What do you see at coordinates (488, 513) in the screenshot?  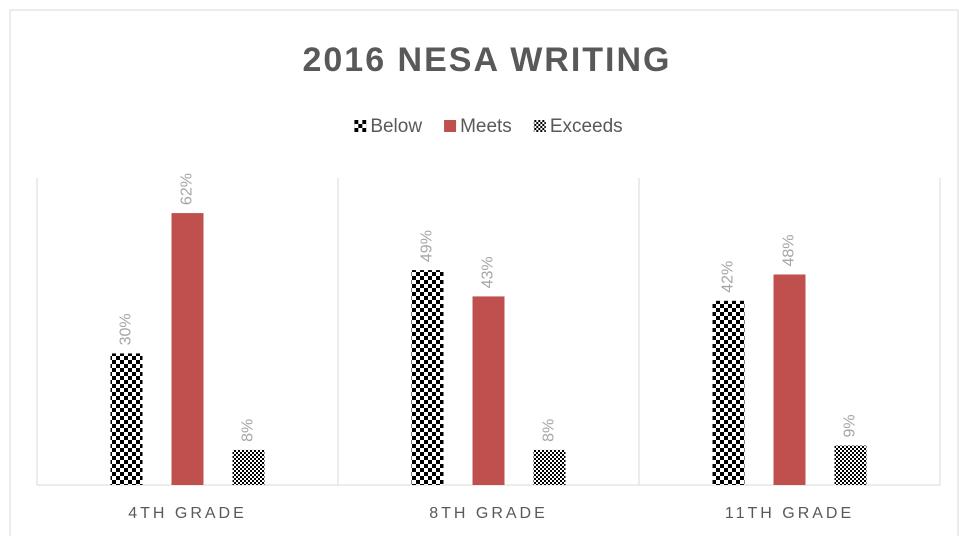 I see `x-tick-label: 8TH GRADE` at bounding box center [488, 513].